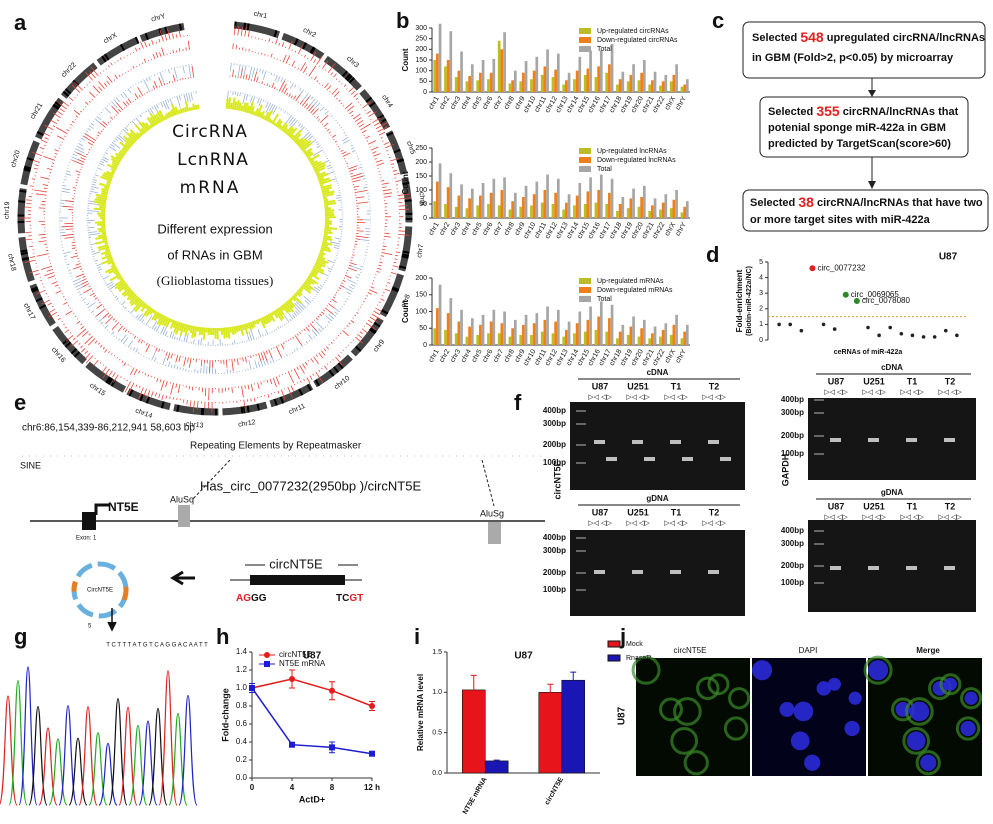 The width and height of the screenshot is (993, 824). What do you see at coordinates (11, 262) in the screenshot?
I see `chromosome-label: chr18` at bounding box center [11, 262].